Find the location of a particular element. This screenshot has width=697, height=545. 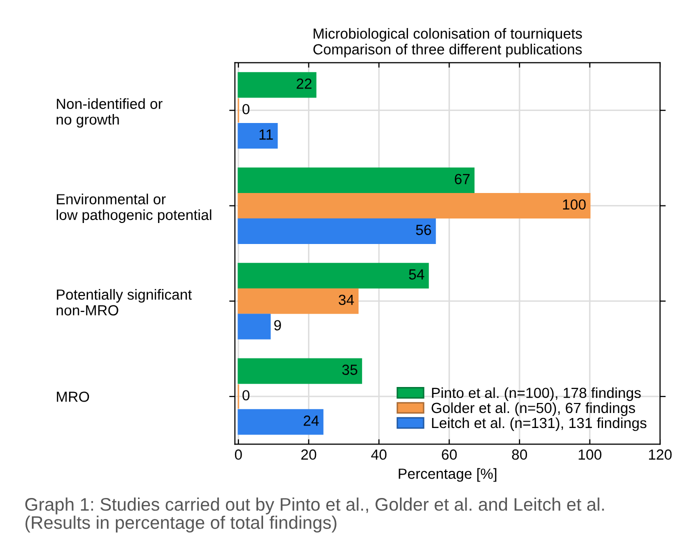

x-tick-label: 40 is located at coordinates (378, 454).